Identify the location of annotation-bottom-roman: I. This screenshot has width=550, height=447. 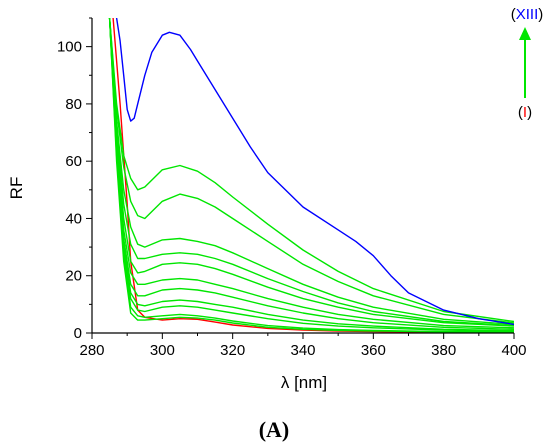
(525, 112).